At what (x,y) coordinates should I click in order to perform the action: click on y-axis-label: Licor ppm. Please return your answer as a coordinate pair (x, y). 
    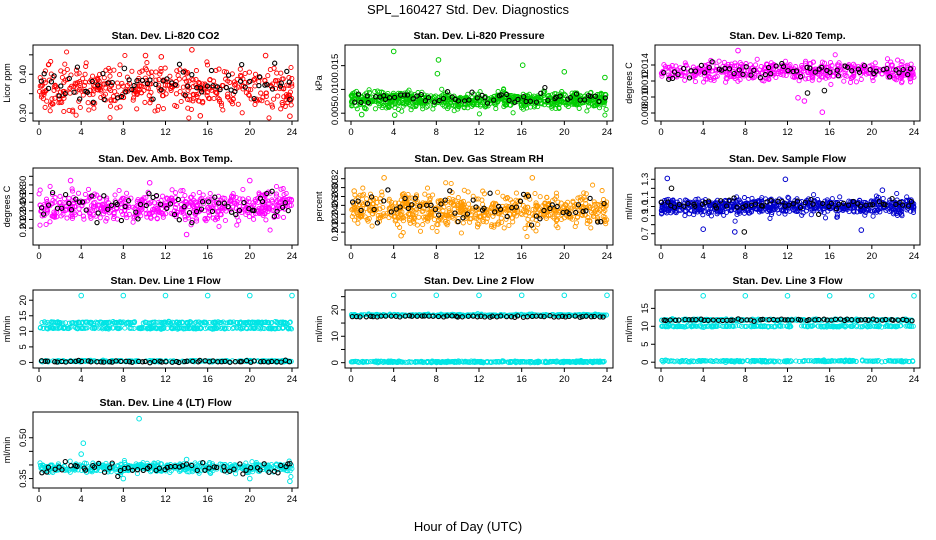
    Looking at the image, I should click on (7, 83).